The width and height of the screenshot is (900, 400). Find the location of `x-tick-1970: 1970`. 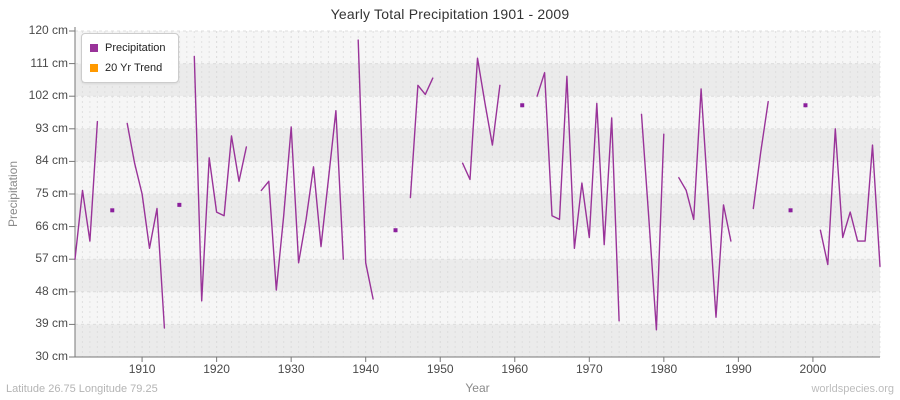

x-tick-1970: 1970 is located at coordinates (589, 369).